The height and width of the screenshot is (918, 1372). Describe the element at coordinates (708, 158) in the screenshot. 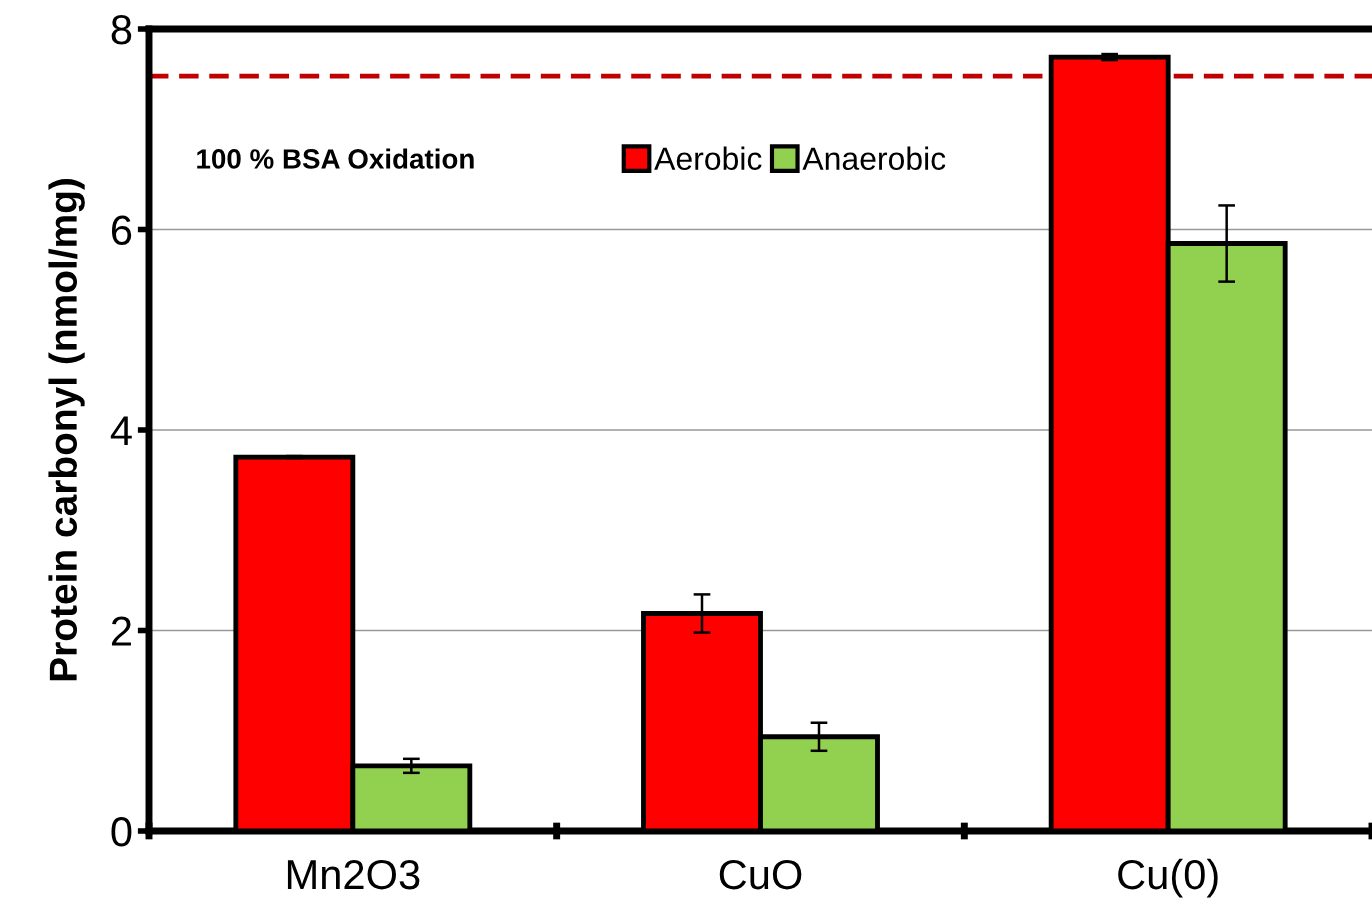

I see `legend-label: Aerobic` at that location.